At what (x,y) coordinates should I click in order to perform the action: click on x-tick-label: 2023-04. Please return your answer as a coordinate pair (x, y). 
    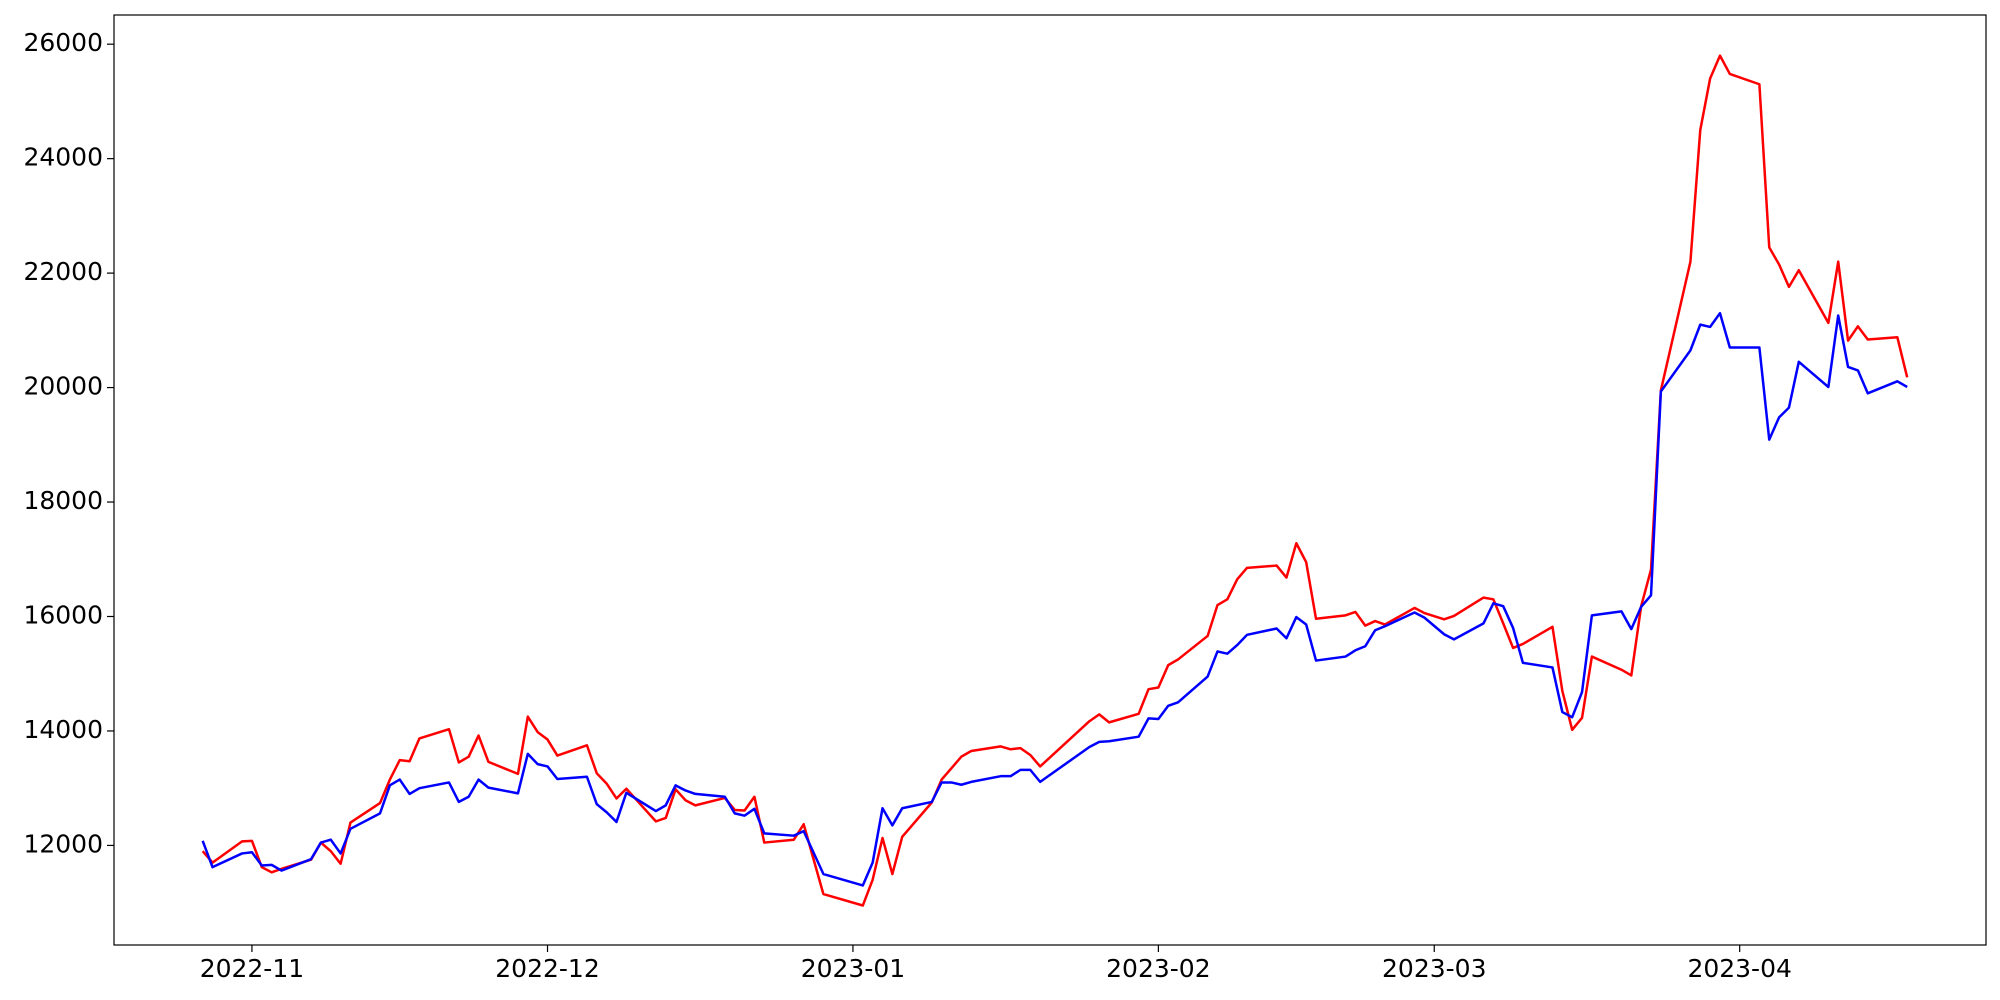
    Looking at the image, I should click on (1739, 968).